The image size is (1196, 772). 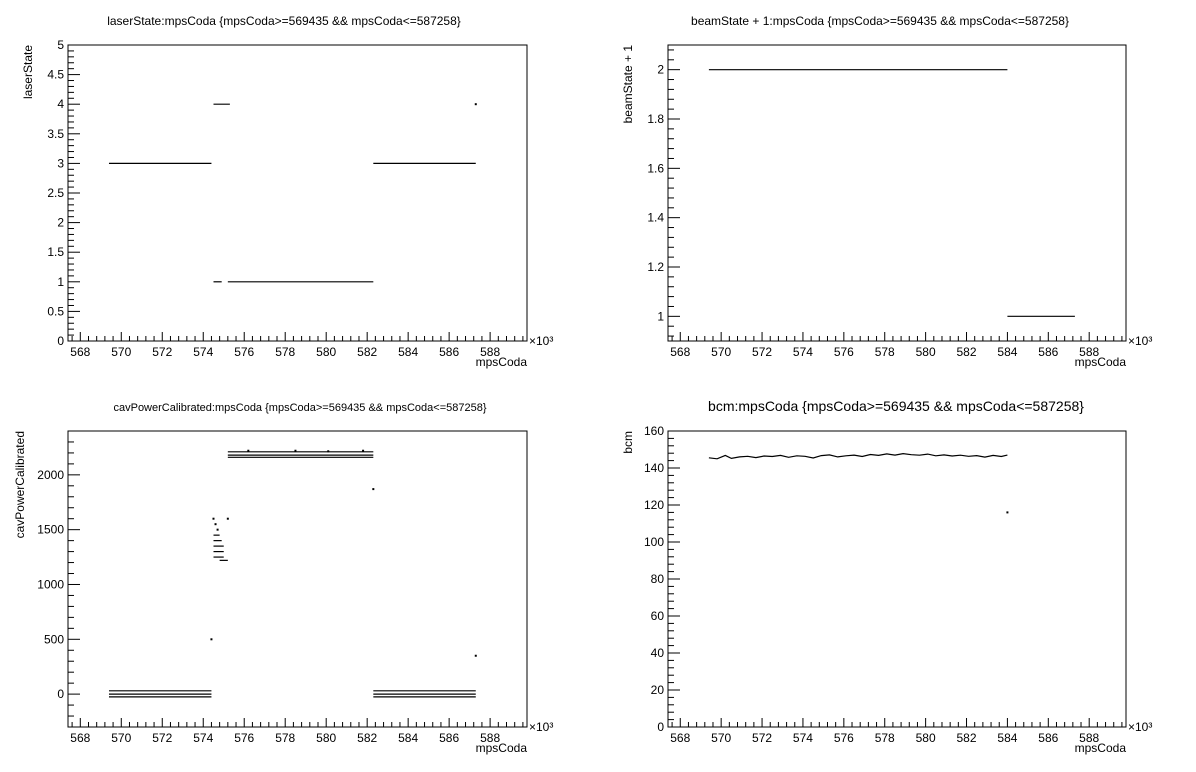 What do you see at coordinates (60, 223) in the screenshot?
I see `y-tick-label: 2` at bounding box center [60, 223].